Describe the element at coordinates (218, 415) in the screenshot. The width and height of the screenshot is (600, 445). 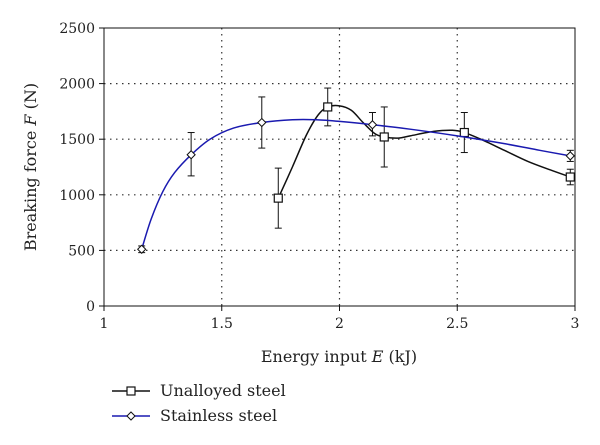
I see `legend-label-stainless: Stainless steel` at that location.